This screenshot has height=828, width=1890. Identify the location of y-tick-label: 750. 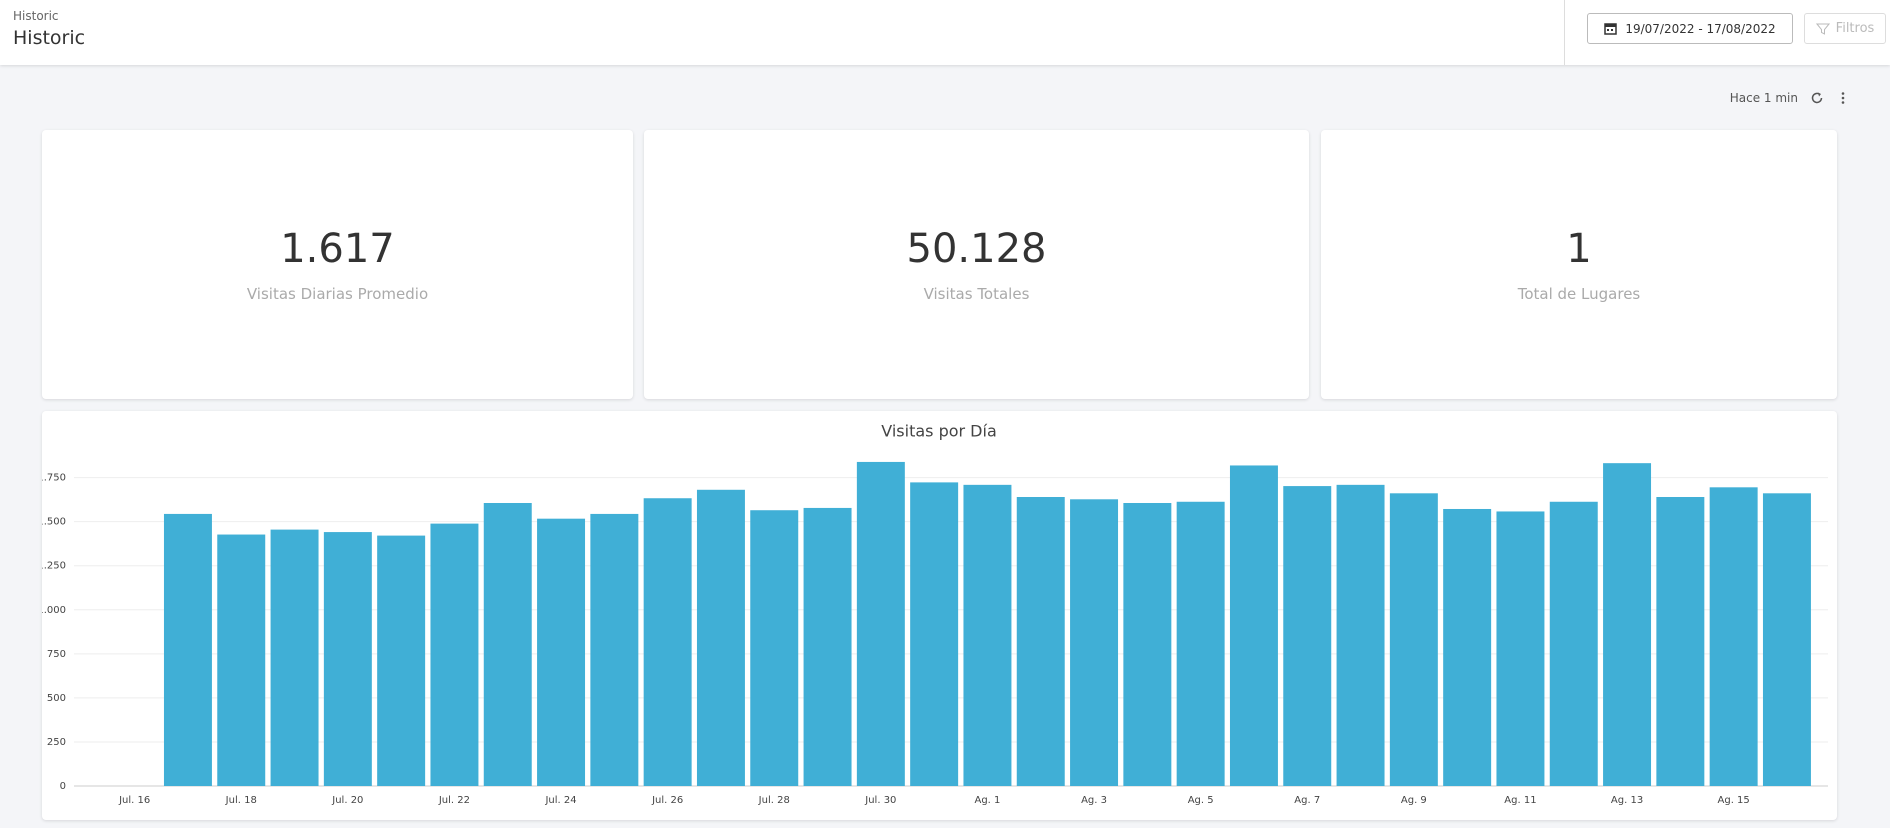
(56, 654).